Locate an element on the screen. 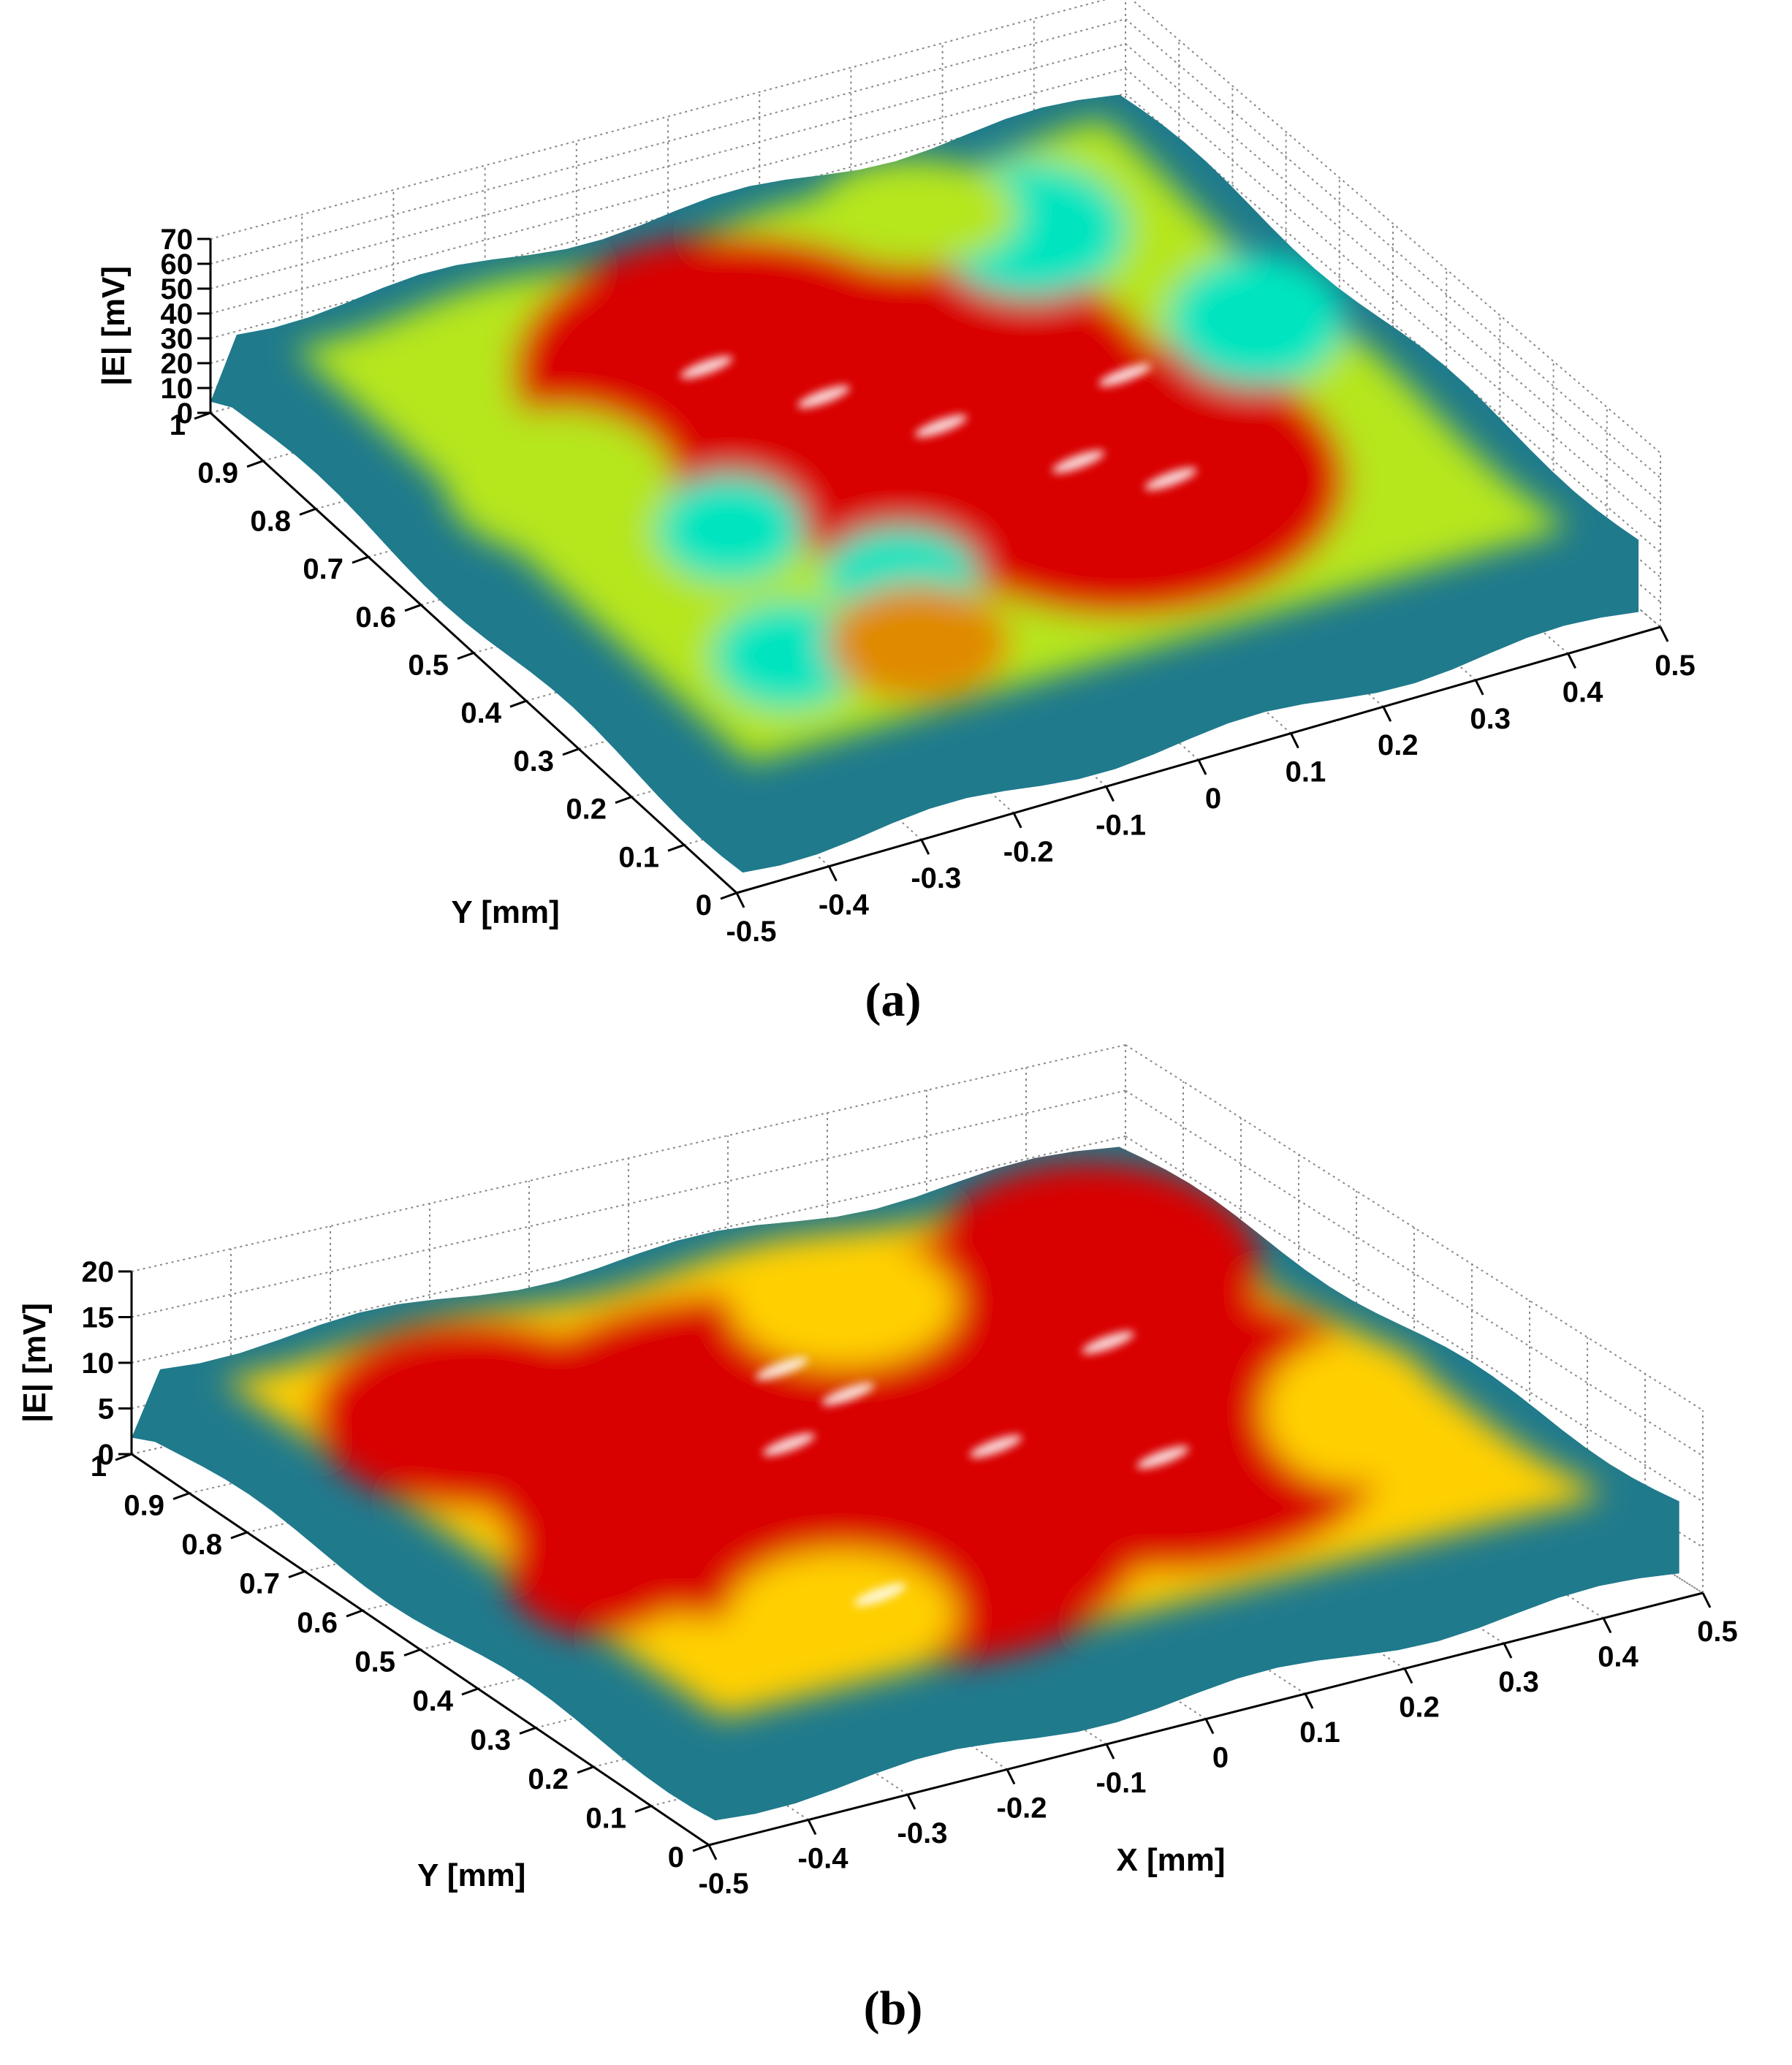 The height and width of the screenshot is (2065, 1792). panel-label: (b) is located at coordinates (893, 2008).